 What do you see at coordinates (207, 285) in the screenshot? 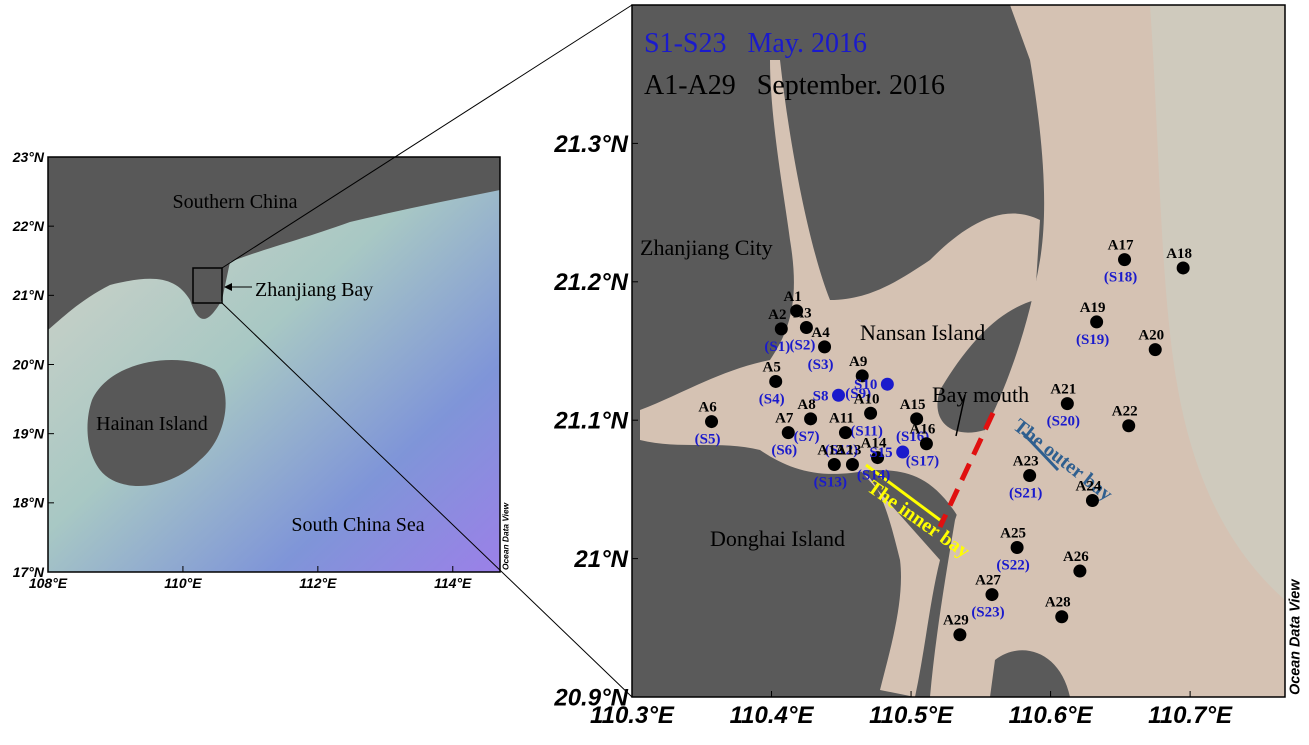
I see `zoom-box` at bounding box center [207, 285].